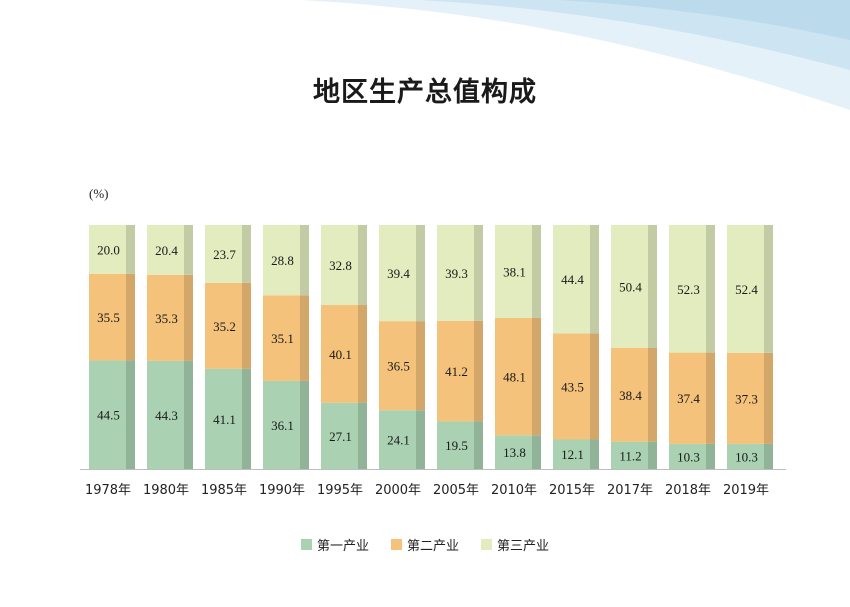 This screenshot has width=850, height=607. I want to click on data-label-secondary-11: 37.3, so click(746, 398).